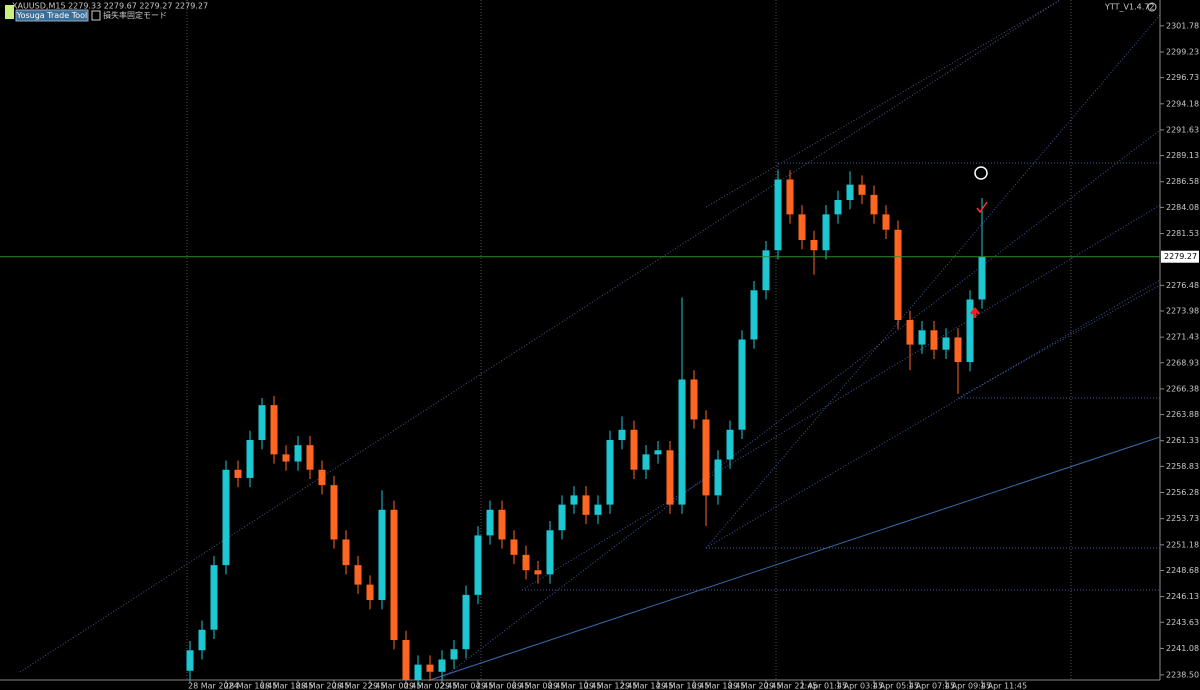 The width and height of the screenshot is (1200, 690). Describe the element at coordinates (1182, 181) in the screenshot. I see `y-tick-label: 2286.58` at that location.